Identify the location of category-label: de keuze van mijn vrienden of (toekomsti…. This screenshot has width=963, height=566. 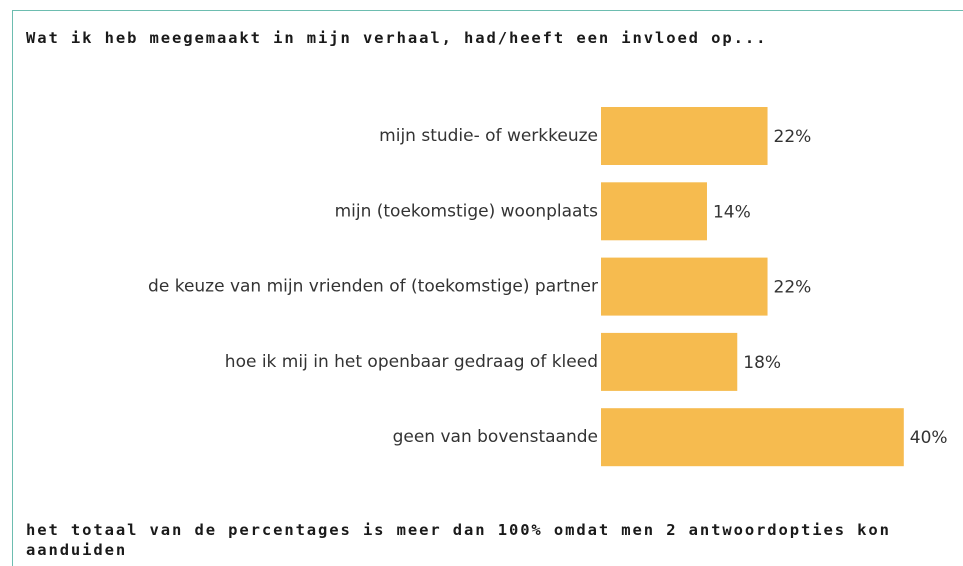
(373, 287).